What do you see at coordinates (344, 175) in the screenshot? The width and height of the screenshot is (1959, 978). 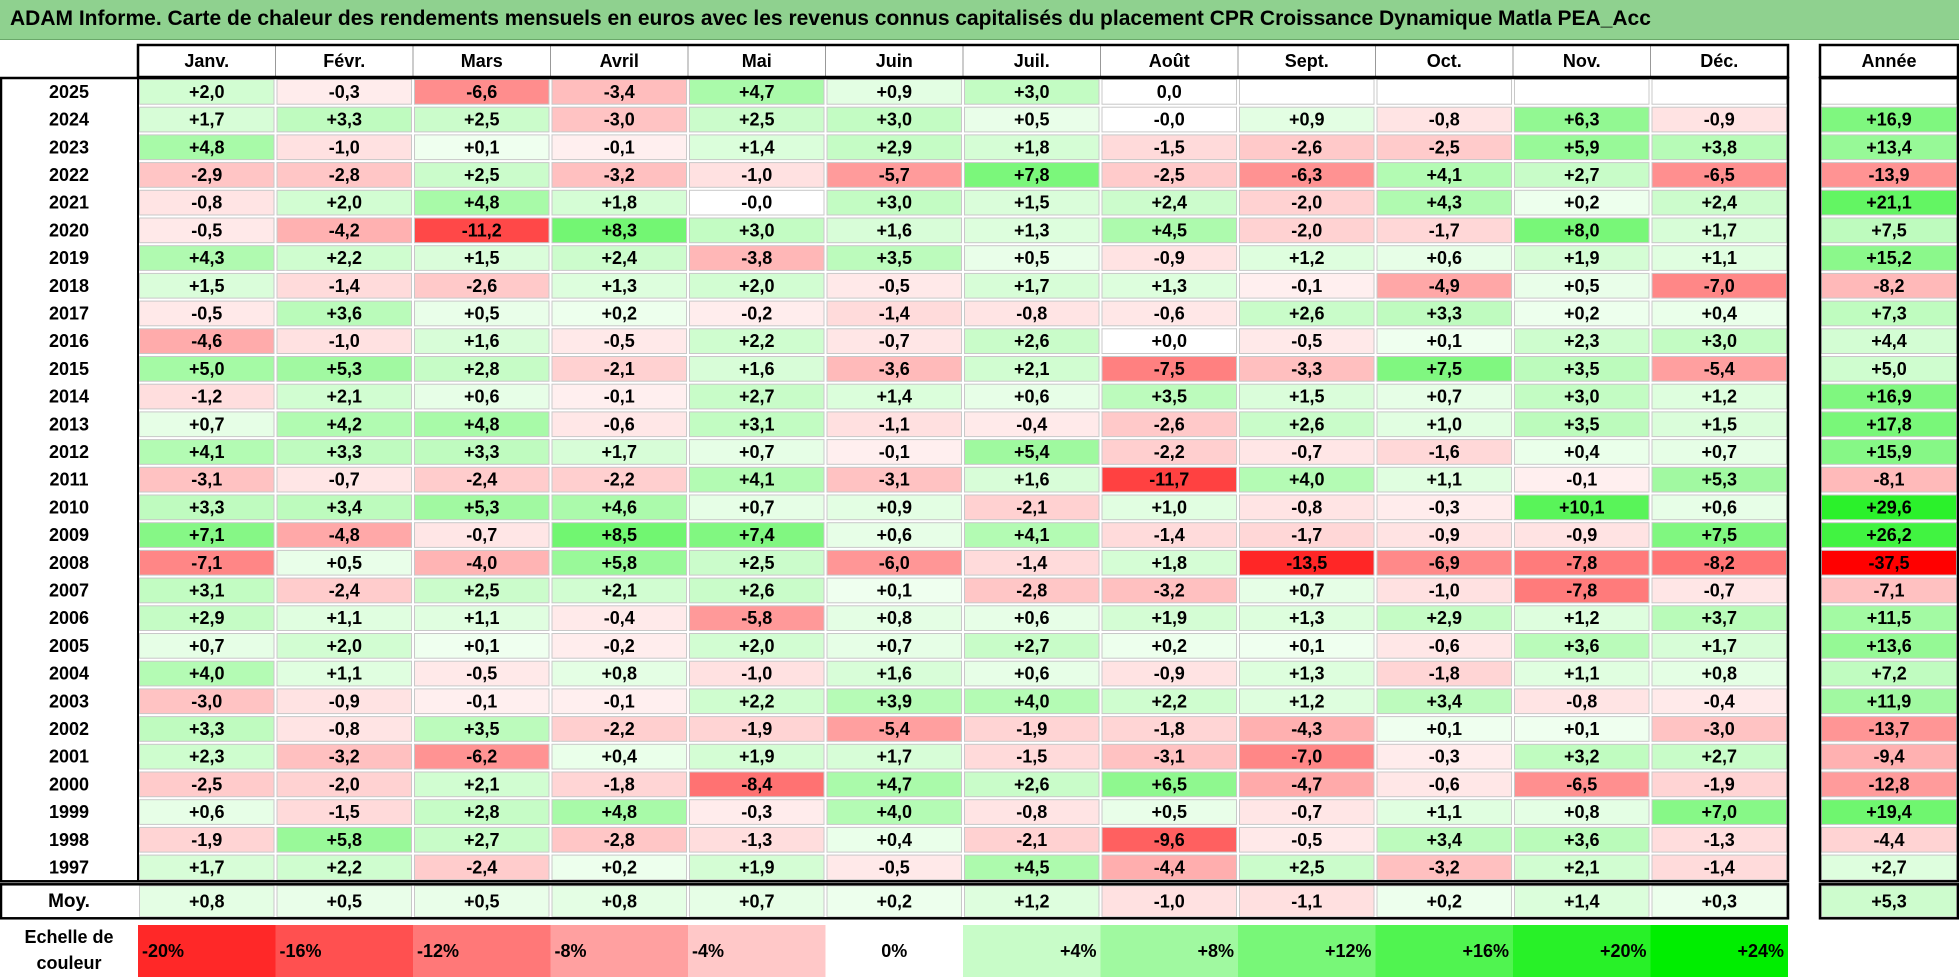 I see `cell-value: -2,8` at bounding box center [344, 175].